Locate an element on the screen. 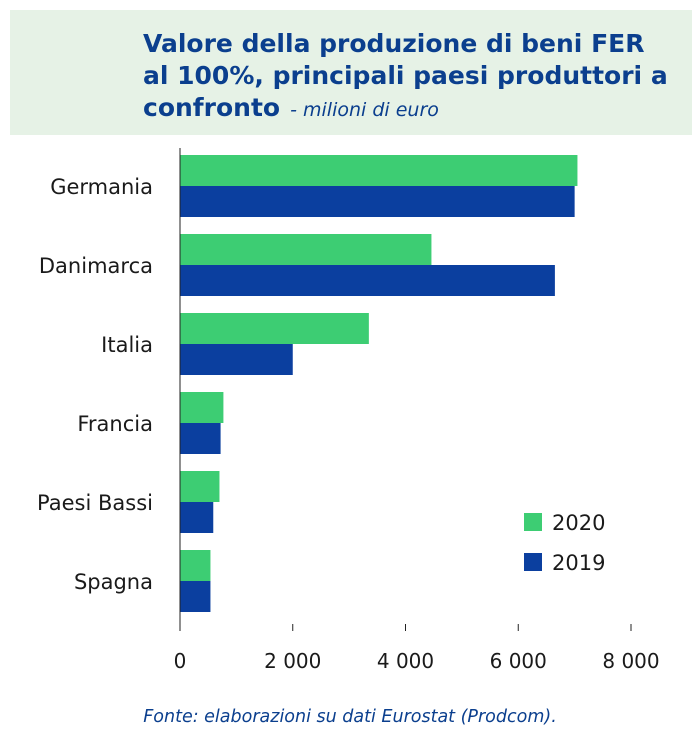 The width and height of the screenshot is (700, 742). bar-paesi-bassi-2020 is located at coordinates (200, 486).